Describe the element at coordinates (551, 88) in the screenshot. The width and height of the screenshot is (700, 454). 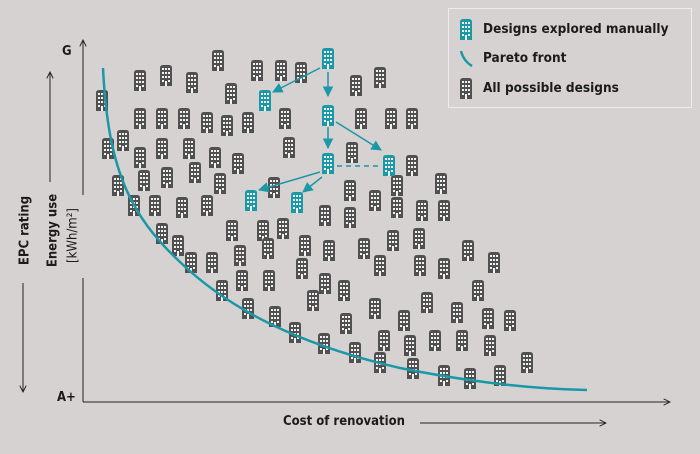
I see `legend-label-possible: All possible designs` at that location.